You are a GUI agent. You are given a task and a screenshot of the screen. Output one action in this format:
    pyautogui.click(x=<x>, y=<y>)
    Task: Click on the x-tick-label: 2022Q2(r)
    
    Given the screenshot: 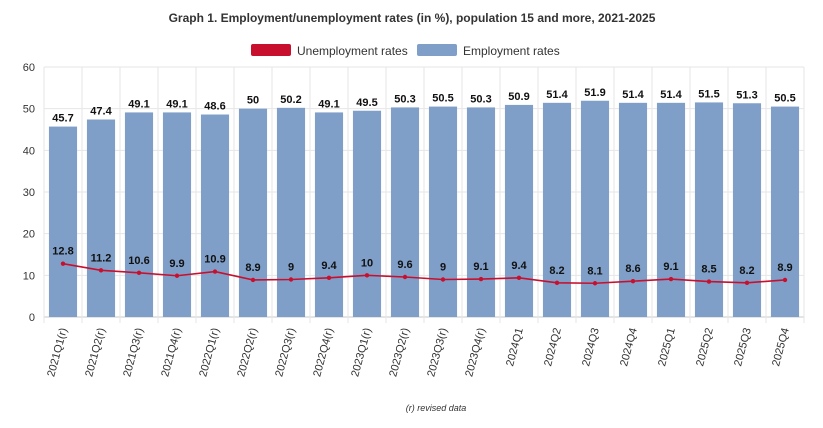 What is the action you would take?
    pyautogui.click(x=247, y=353)
    